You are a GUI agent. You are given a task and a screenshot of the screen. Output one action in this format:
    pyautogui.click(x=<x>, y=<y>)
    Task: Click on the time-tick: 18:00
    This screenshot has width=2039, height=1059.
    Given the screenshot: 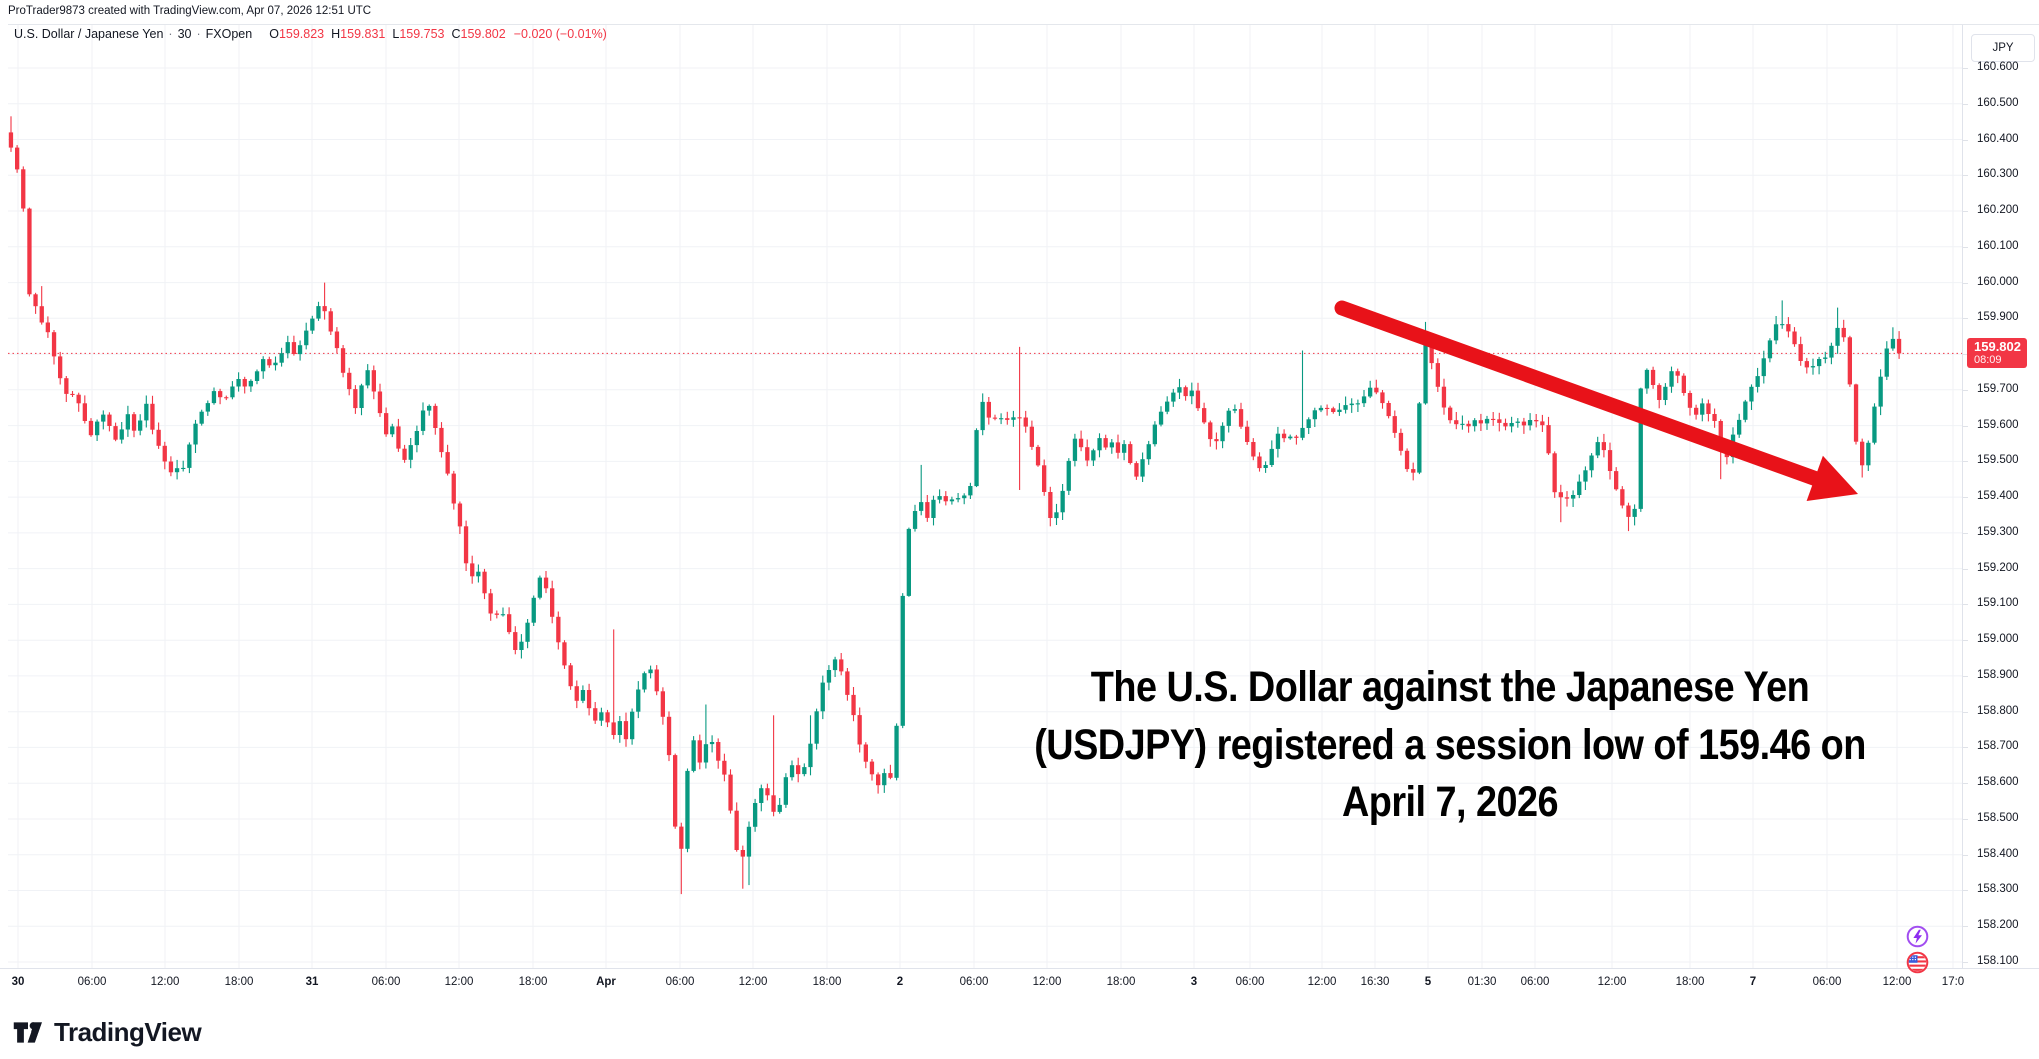 What is the action you would take?
    pyautogui.click(x=533, y=982)
    